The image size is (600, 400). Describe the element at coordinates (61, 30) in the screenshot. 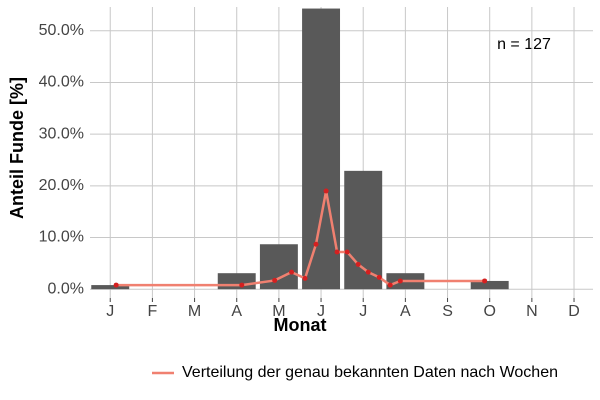

I see `y-tick-label: 50.0%` at that location.